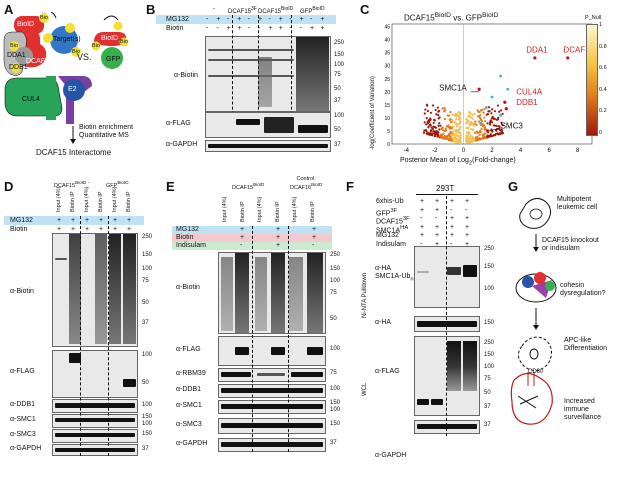  Describe the element at coordinates (603, 68) in the screenshot. I see `c-legend-tick: 0.6` at that location.